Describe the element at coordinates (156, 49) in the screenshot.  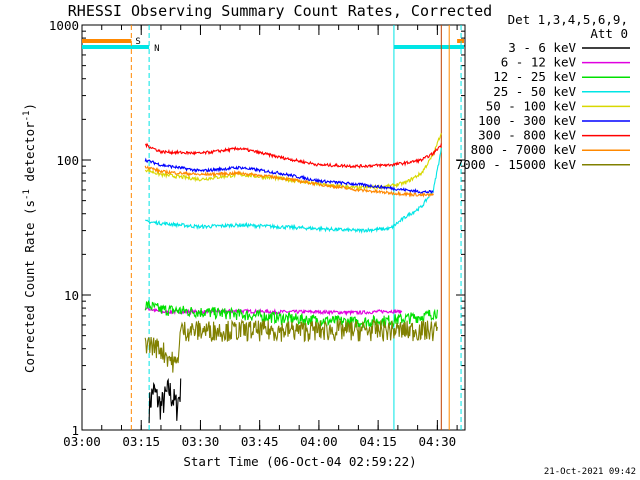
I see `night-marker-label: N` at that location.